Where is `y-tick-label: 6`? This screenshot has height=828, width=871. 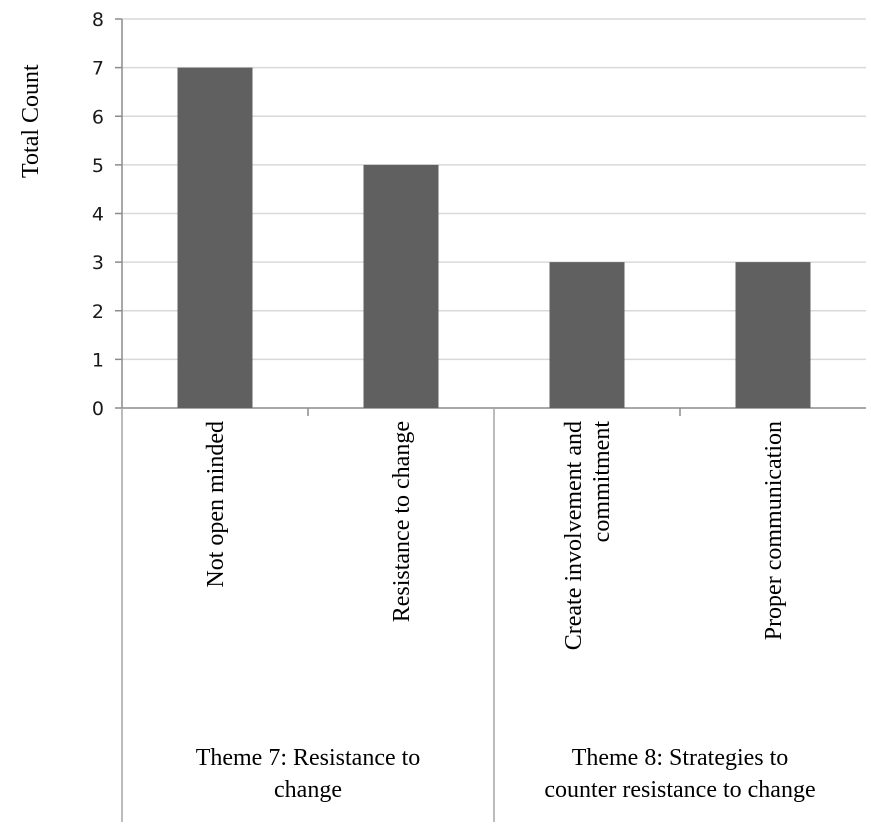
y-tick-label: 6 is located at coordinates (98, 117).